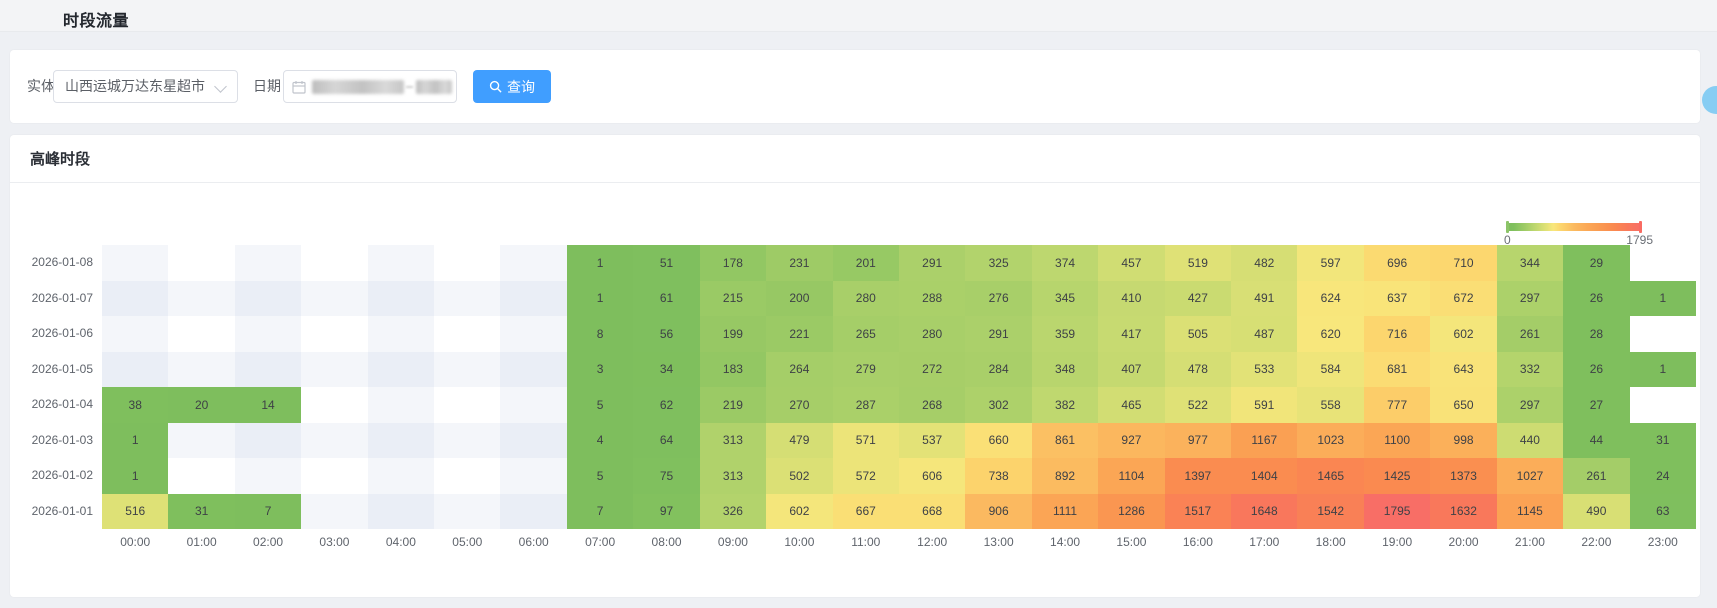  I want to click on heatmap-cell: 977, so click(1198, 440).